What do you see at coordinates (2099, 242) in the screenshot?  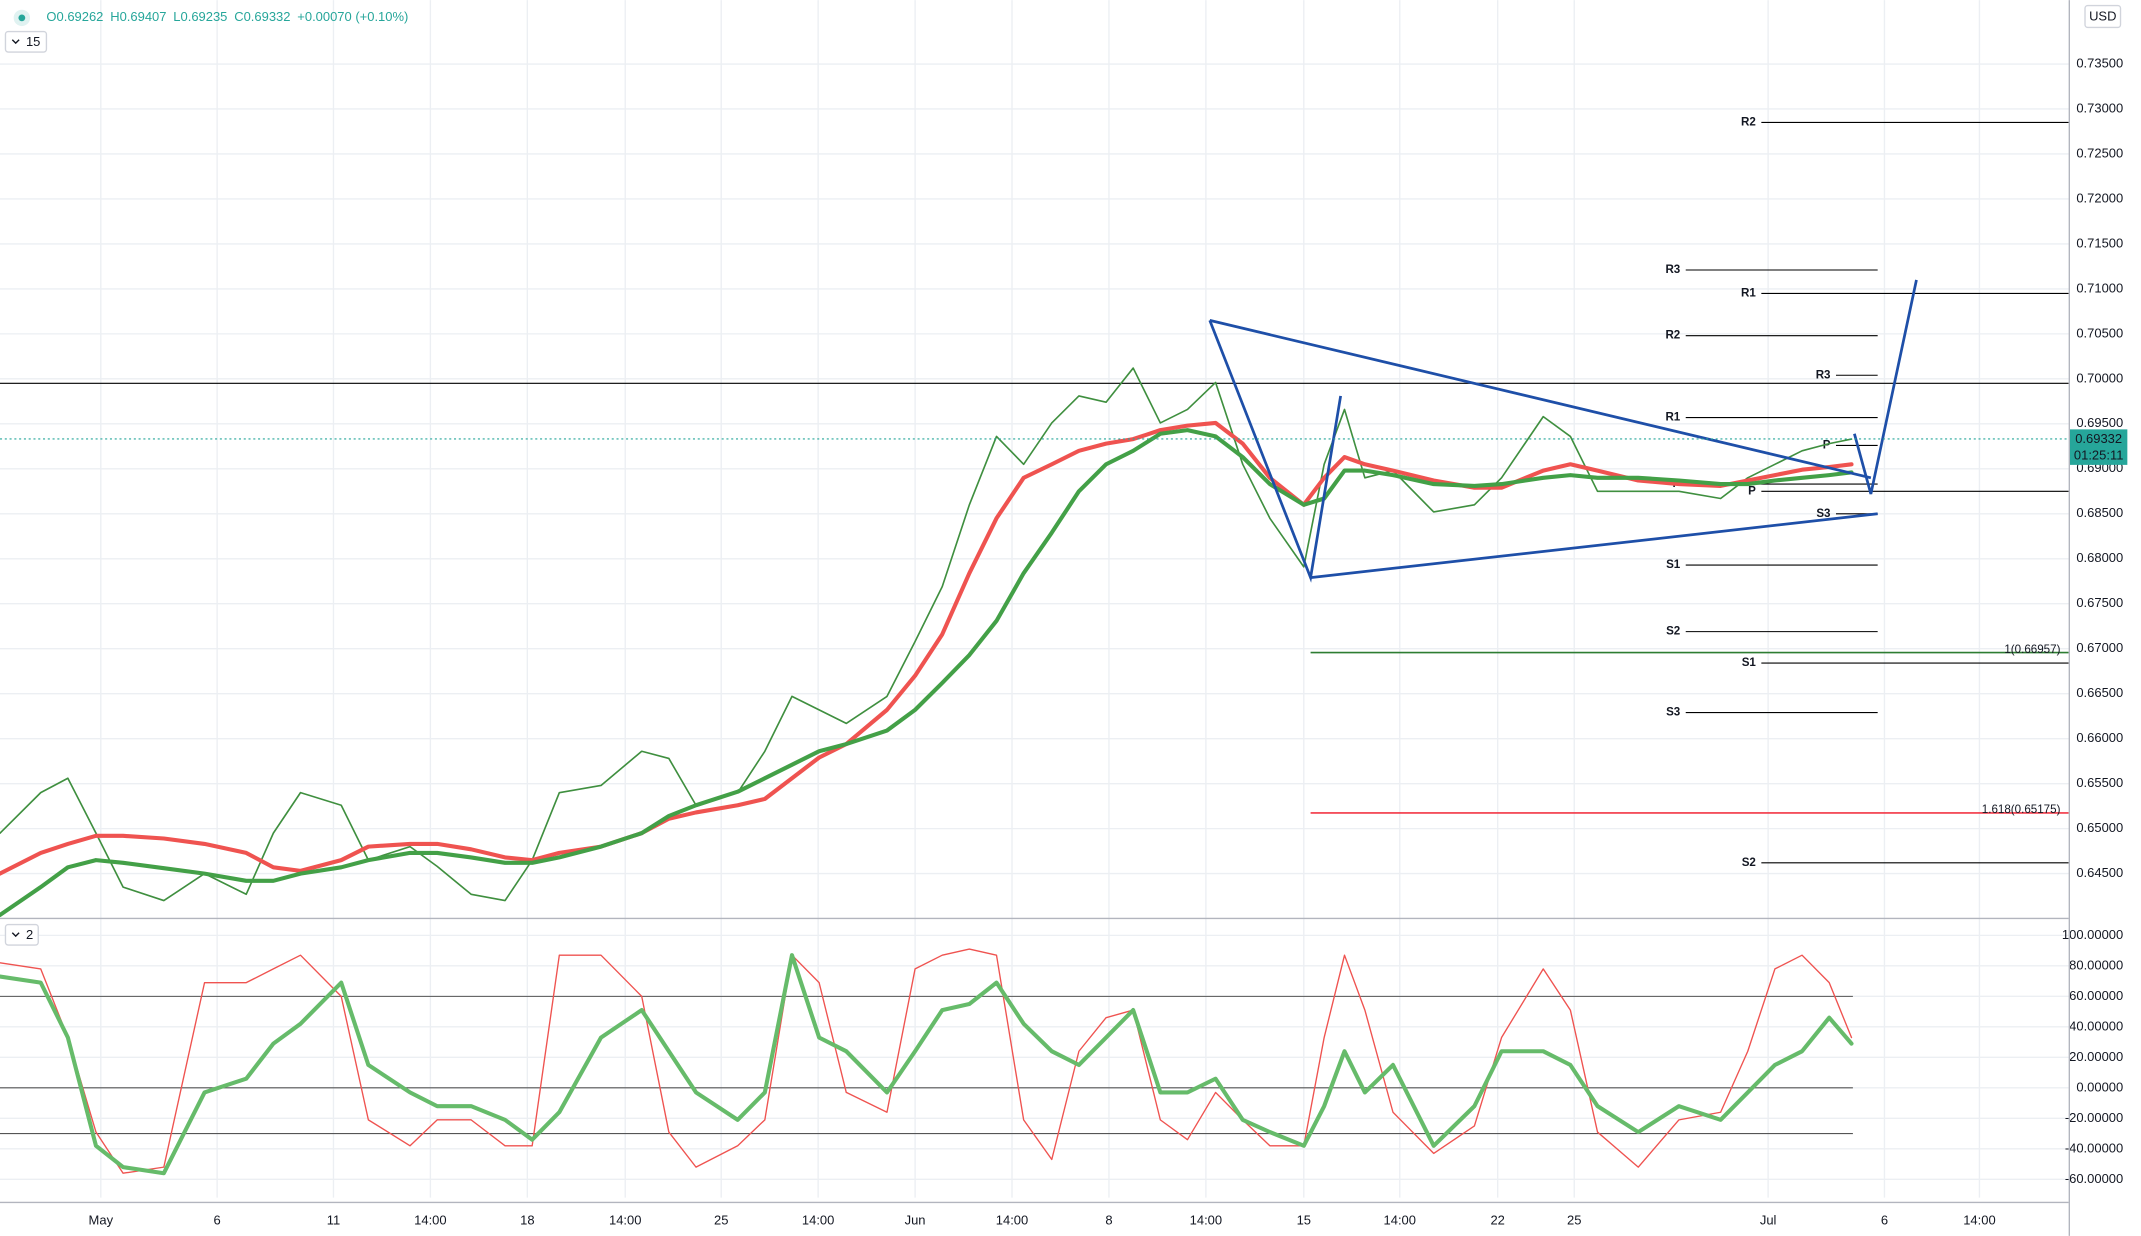 I see `y-tick-label: 0.71500` at bounding box center [2099, 242].